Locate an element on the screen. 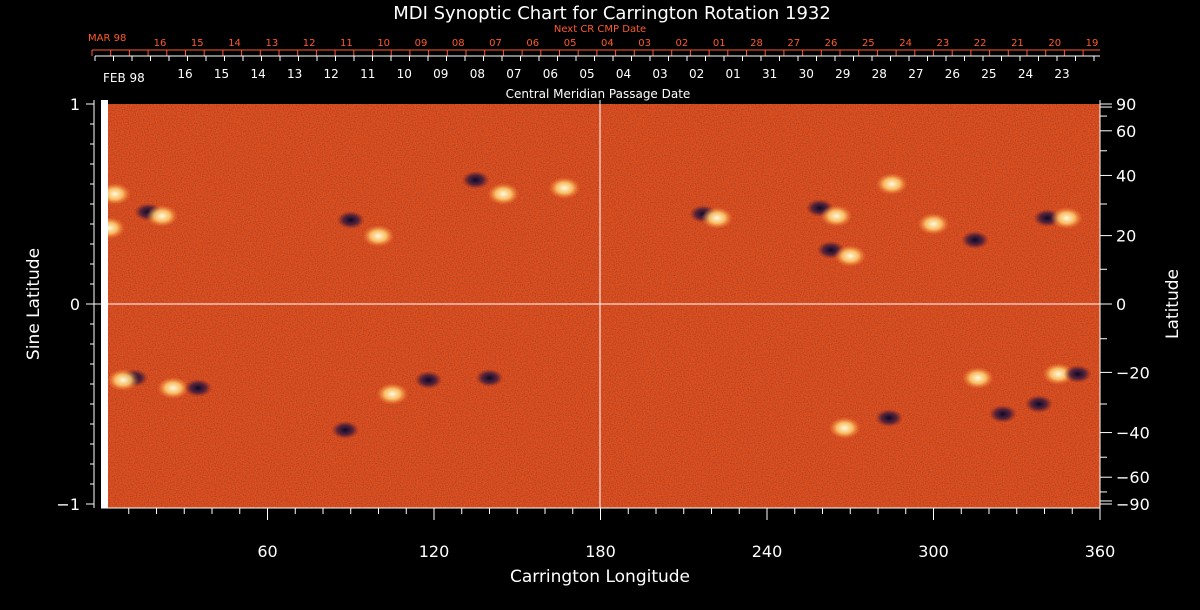  white-date-label: 08 is located at coordinates (477, 74).